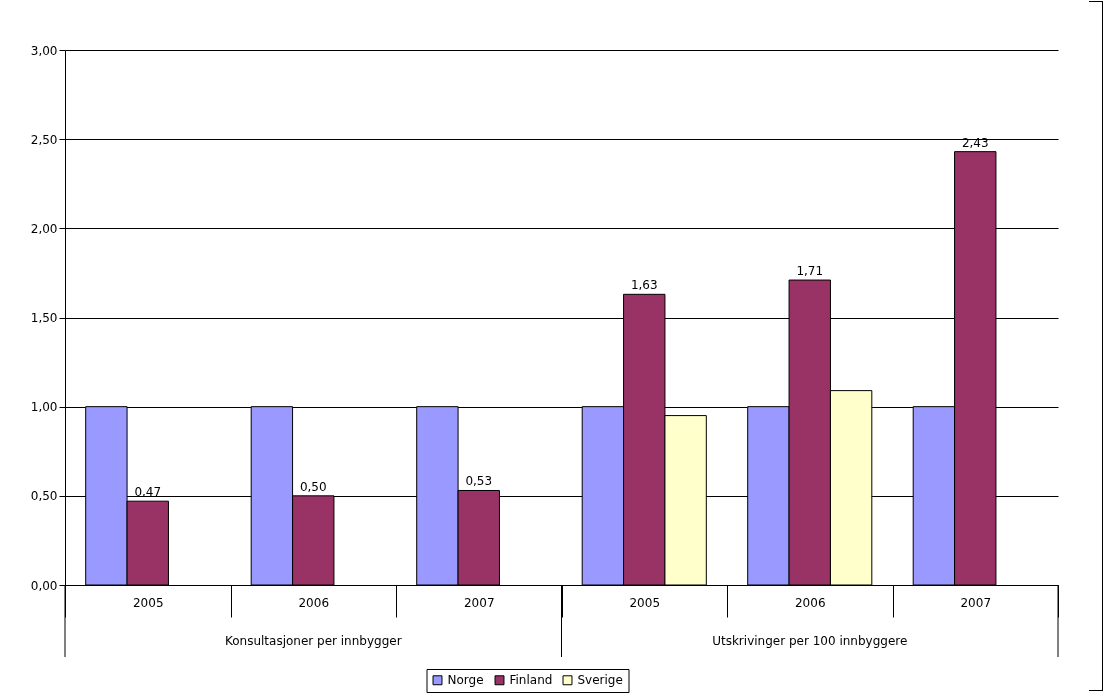 This screenshot has height=695, width=1107. I want to click on y-tick-label: 2,50, so click(44, 139).